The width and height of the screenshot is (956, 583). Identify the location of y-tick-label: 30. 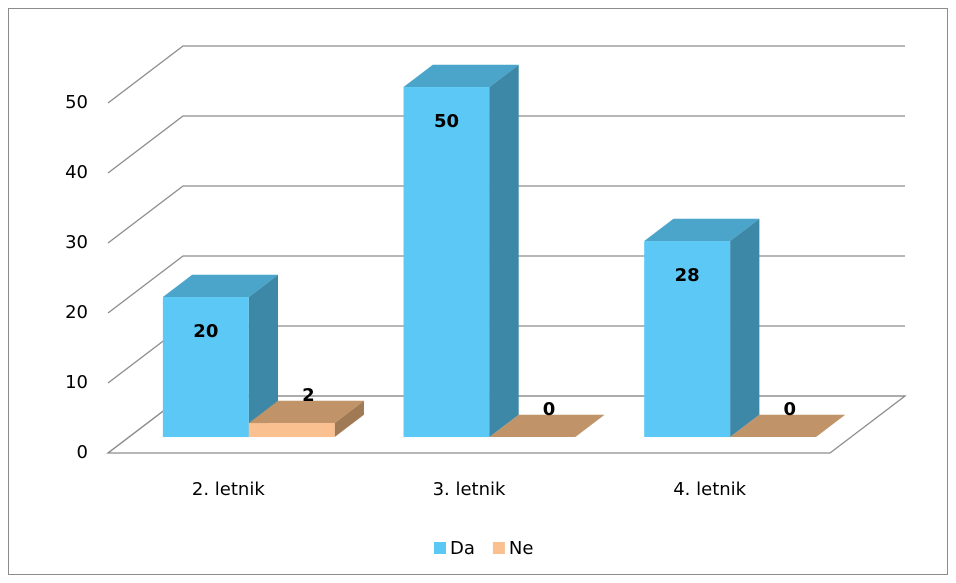
(76, 242).